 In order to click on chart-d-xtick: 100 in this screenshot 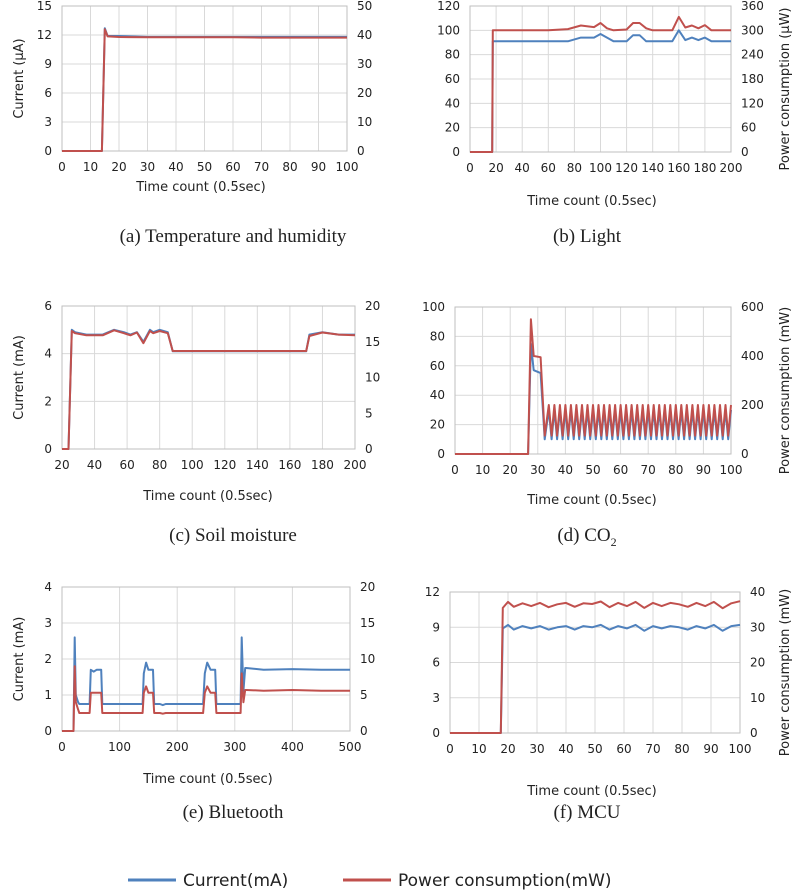, I will do `click(731, 470)`.